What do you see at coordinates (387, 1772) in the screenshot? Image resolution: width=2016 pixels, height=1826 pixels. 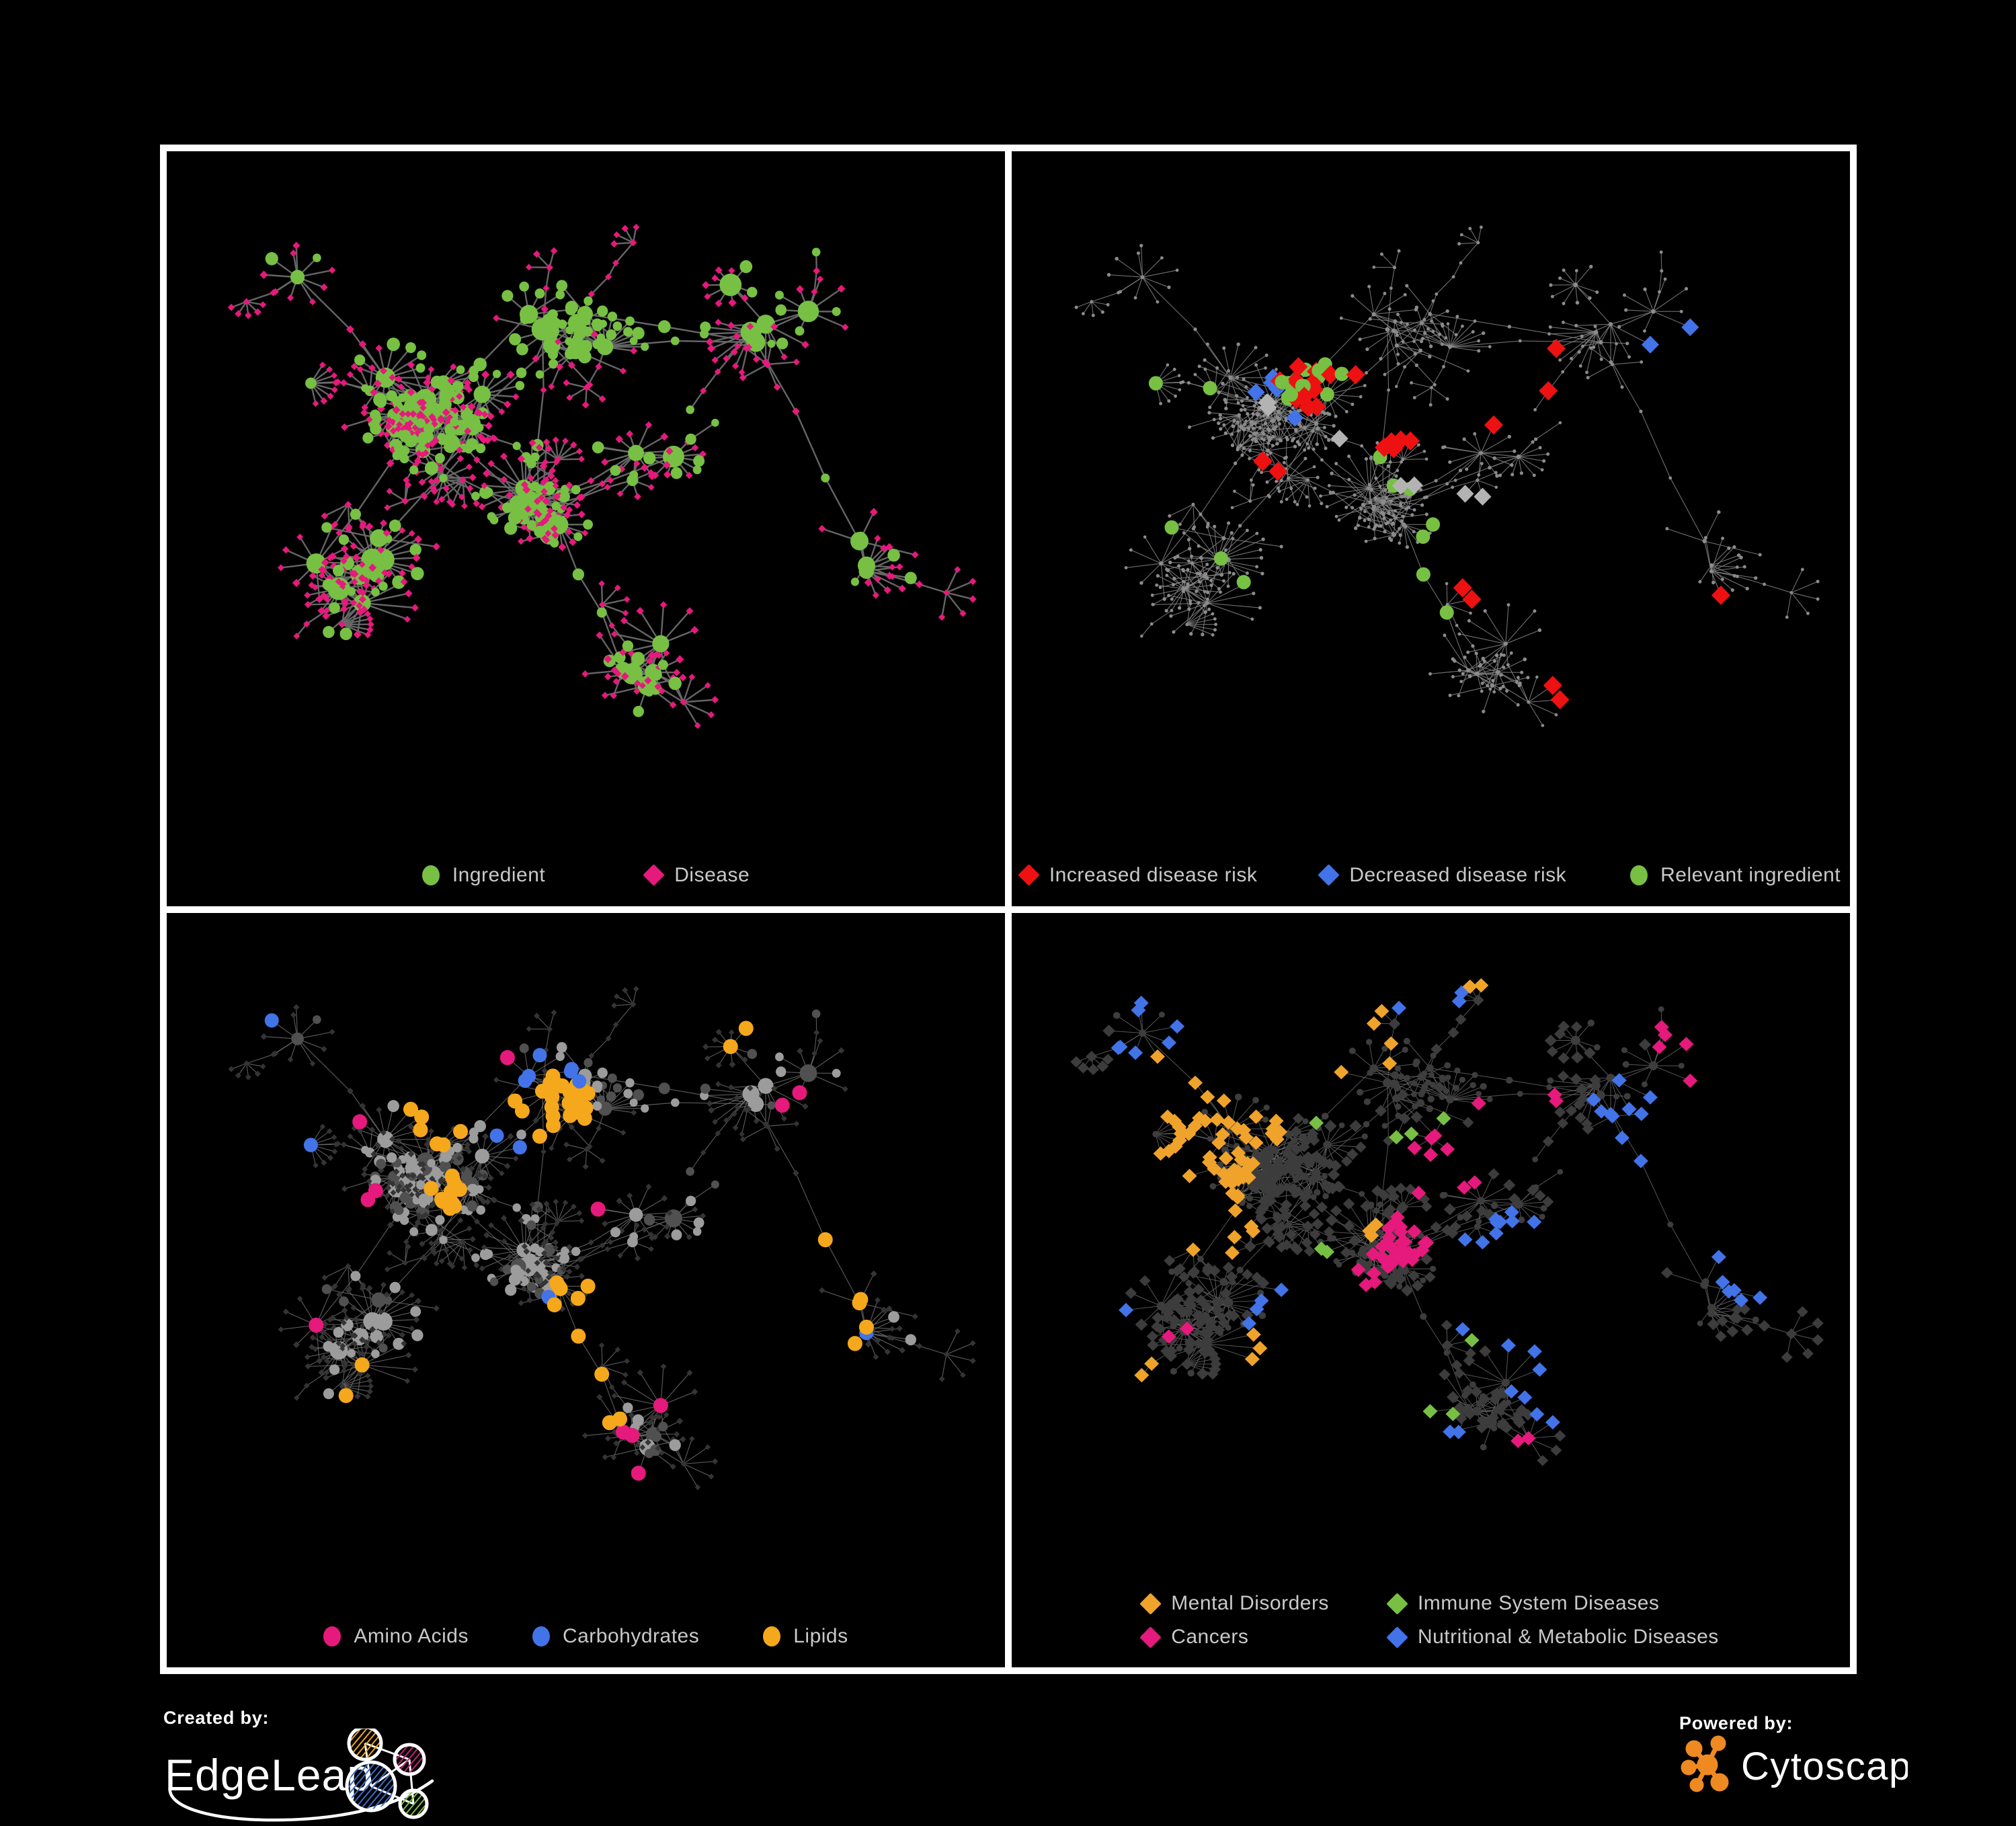 I see `edgeleap-network-icon` at bounding box center [387, 1772].